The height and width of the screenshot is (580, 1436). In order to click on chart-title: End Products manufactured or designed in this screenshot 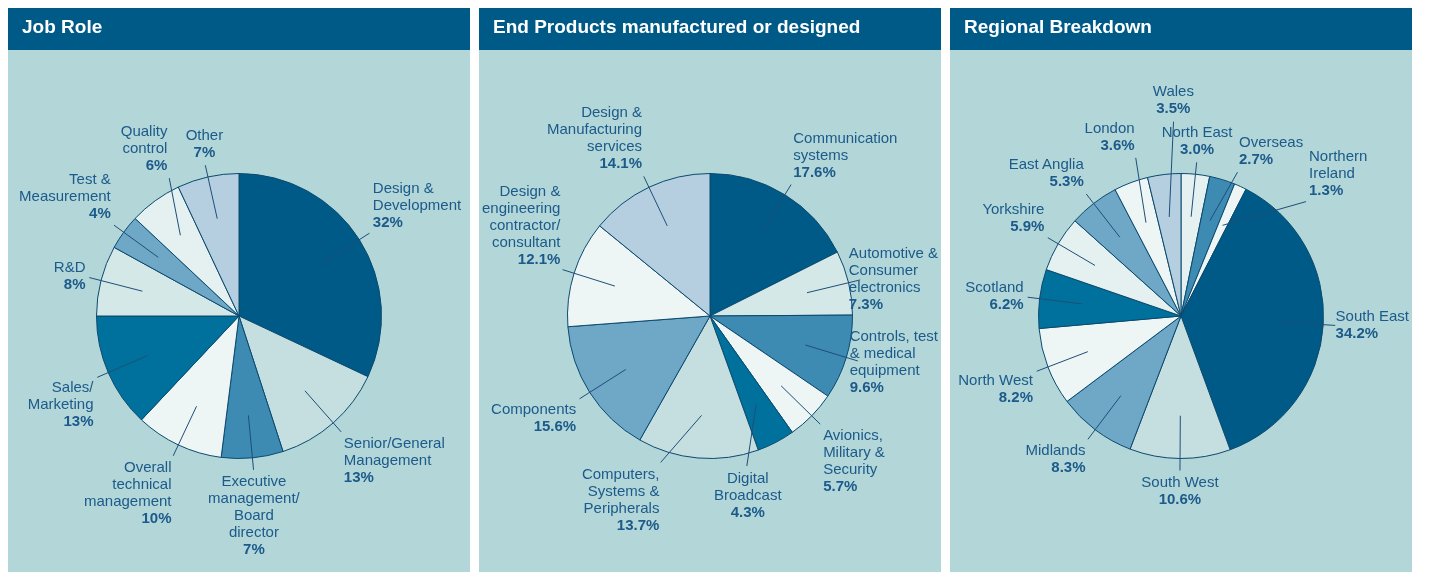, I will do `click(710, 29)`.